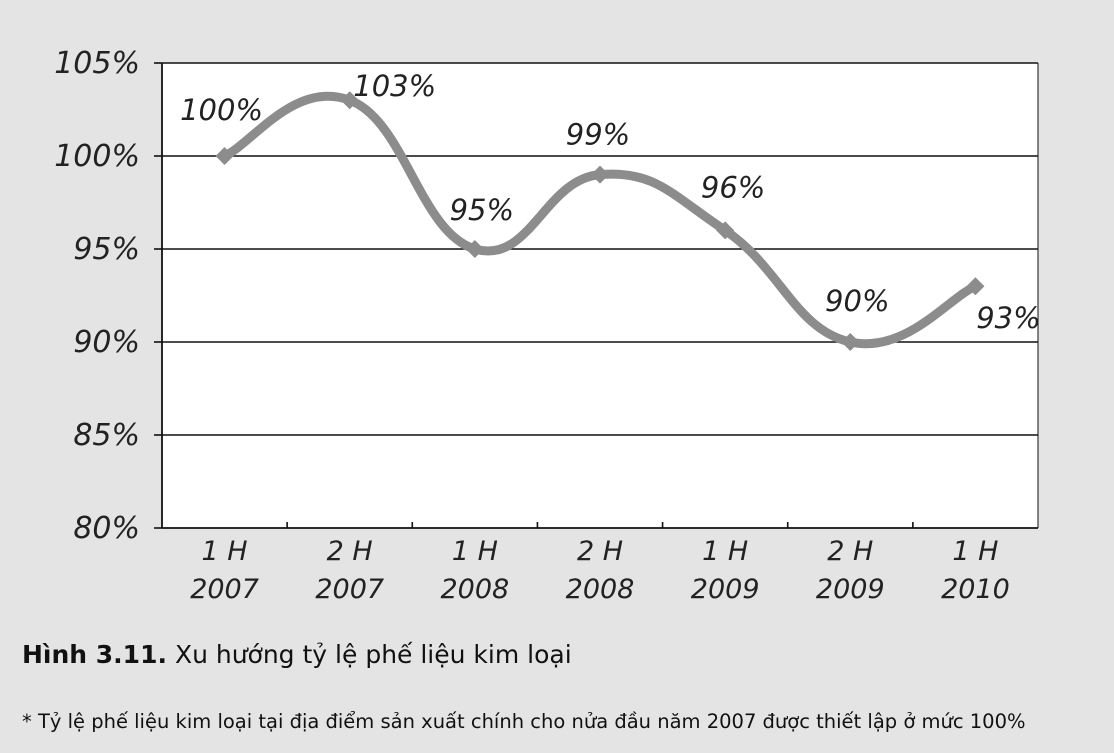 This screenshot has width=1114, height=753. What do you see at coordinates (106, 342) in the screenshot?
I see `y-tick-label: 90%` at bounding box center [106, 342].